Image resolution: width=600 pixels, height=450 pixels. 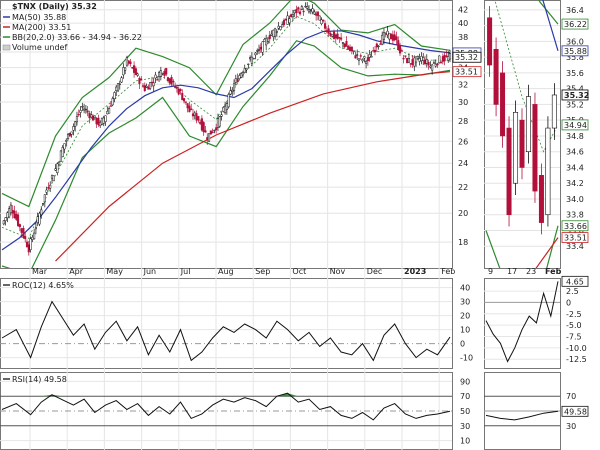 What do you see at coordinates (465, 302) in the screenshot?
I see `roc-tick-label: 30` at bounding box center [465, 302].